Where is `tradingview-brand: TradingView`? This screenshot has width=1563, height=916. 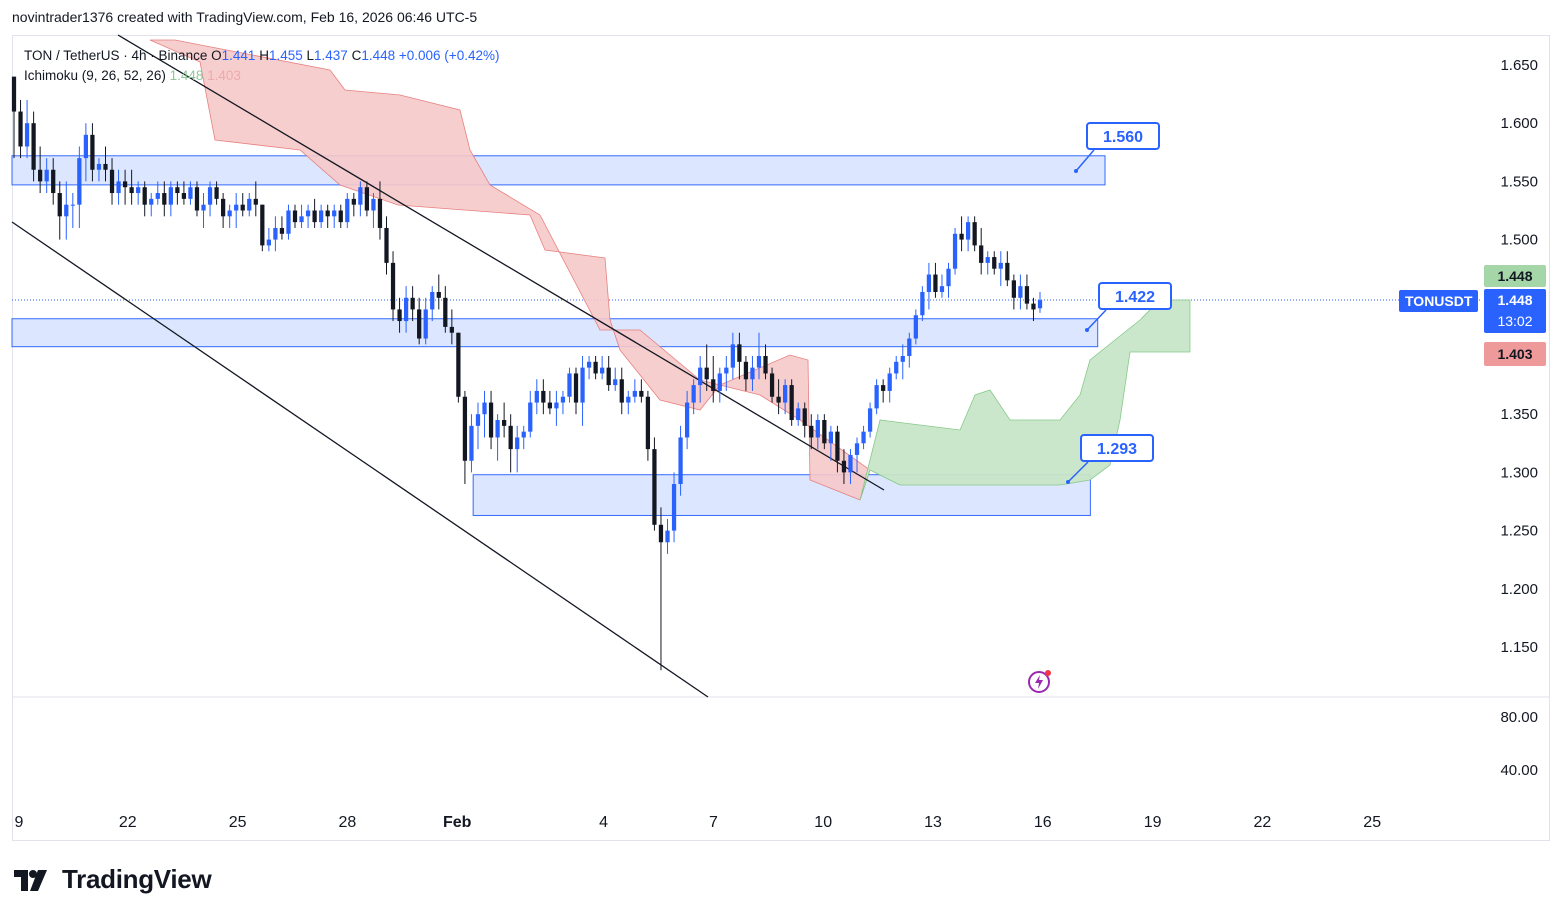
tradingview-brand: TradingView is located at coordinates (113, 879).